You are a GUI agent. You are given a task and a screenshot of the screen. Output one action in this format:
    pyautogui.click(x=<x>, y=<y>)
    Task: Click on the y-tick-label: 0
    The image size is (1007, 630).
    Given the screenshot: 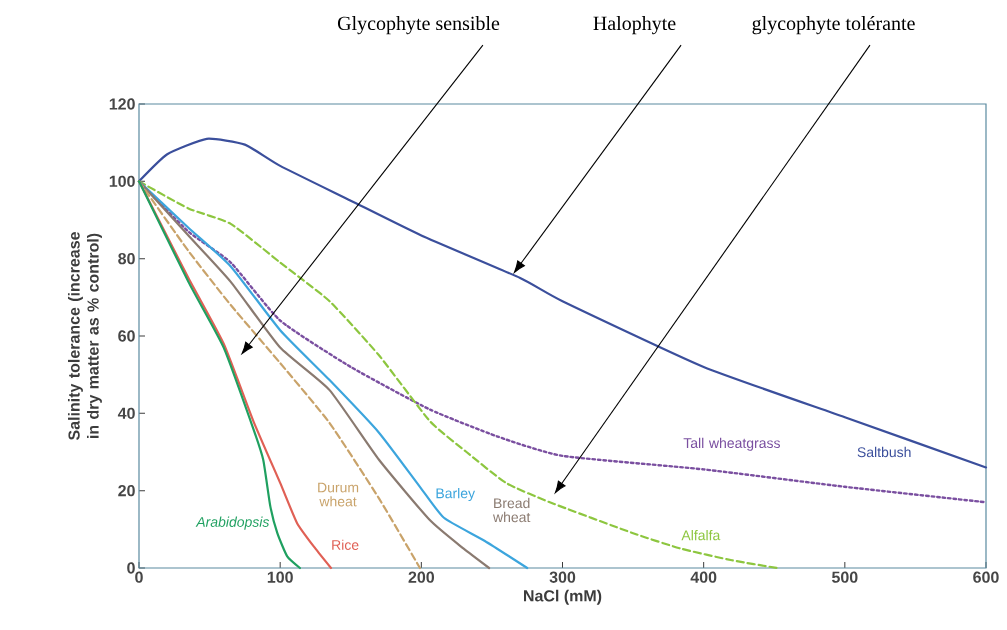 What is the action you would take?
    pyautogui.click(x=131, y=568)
    